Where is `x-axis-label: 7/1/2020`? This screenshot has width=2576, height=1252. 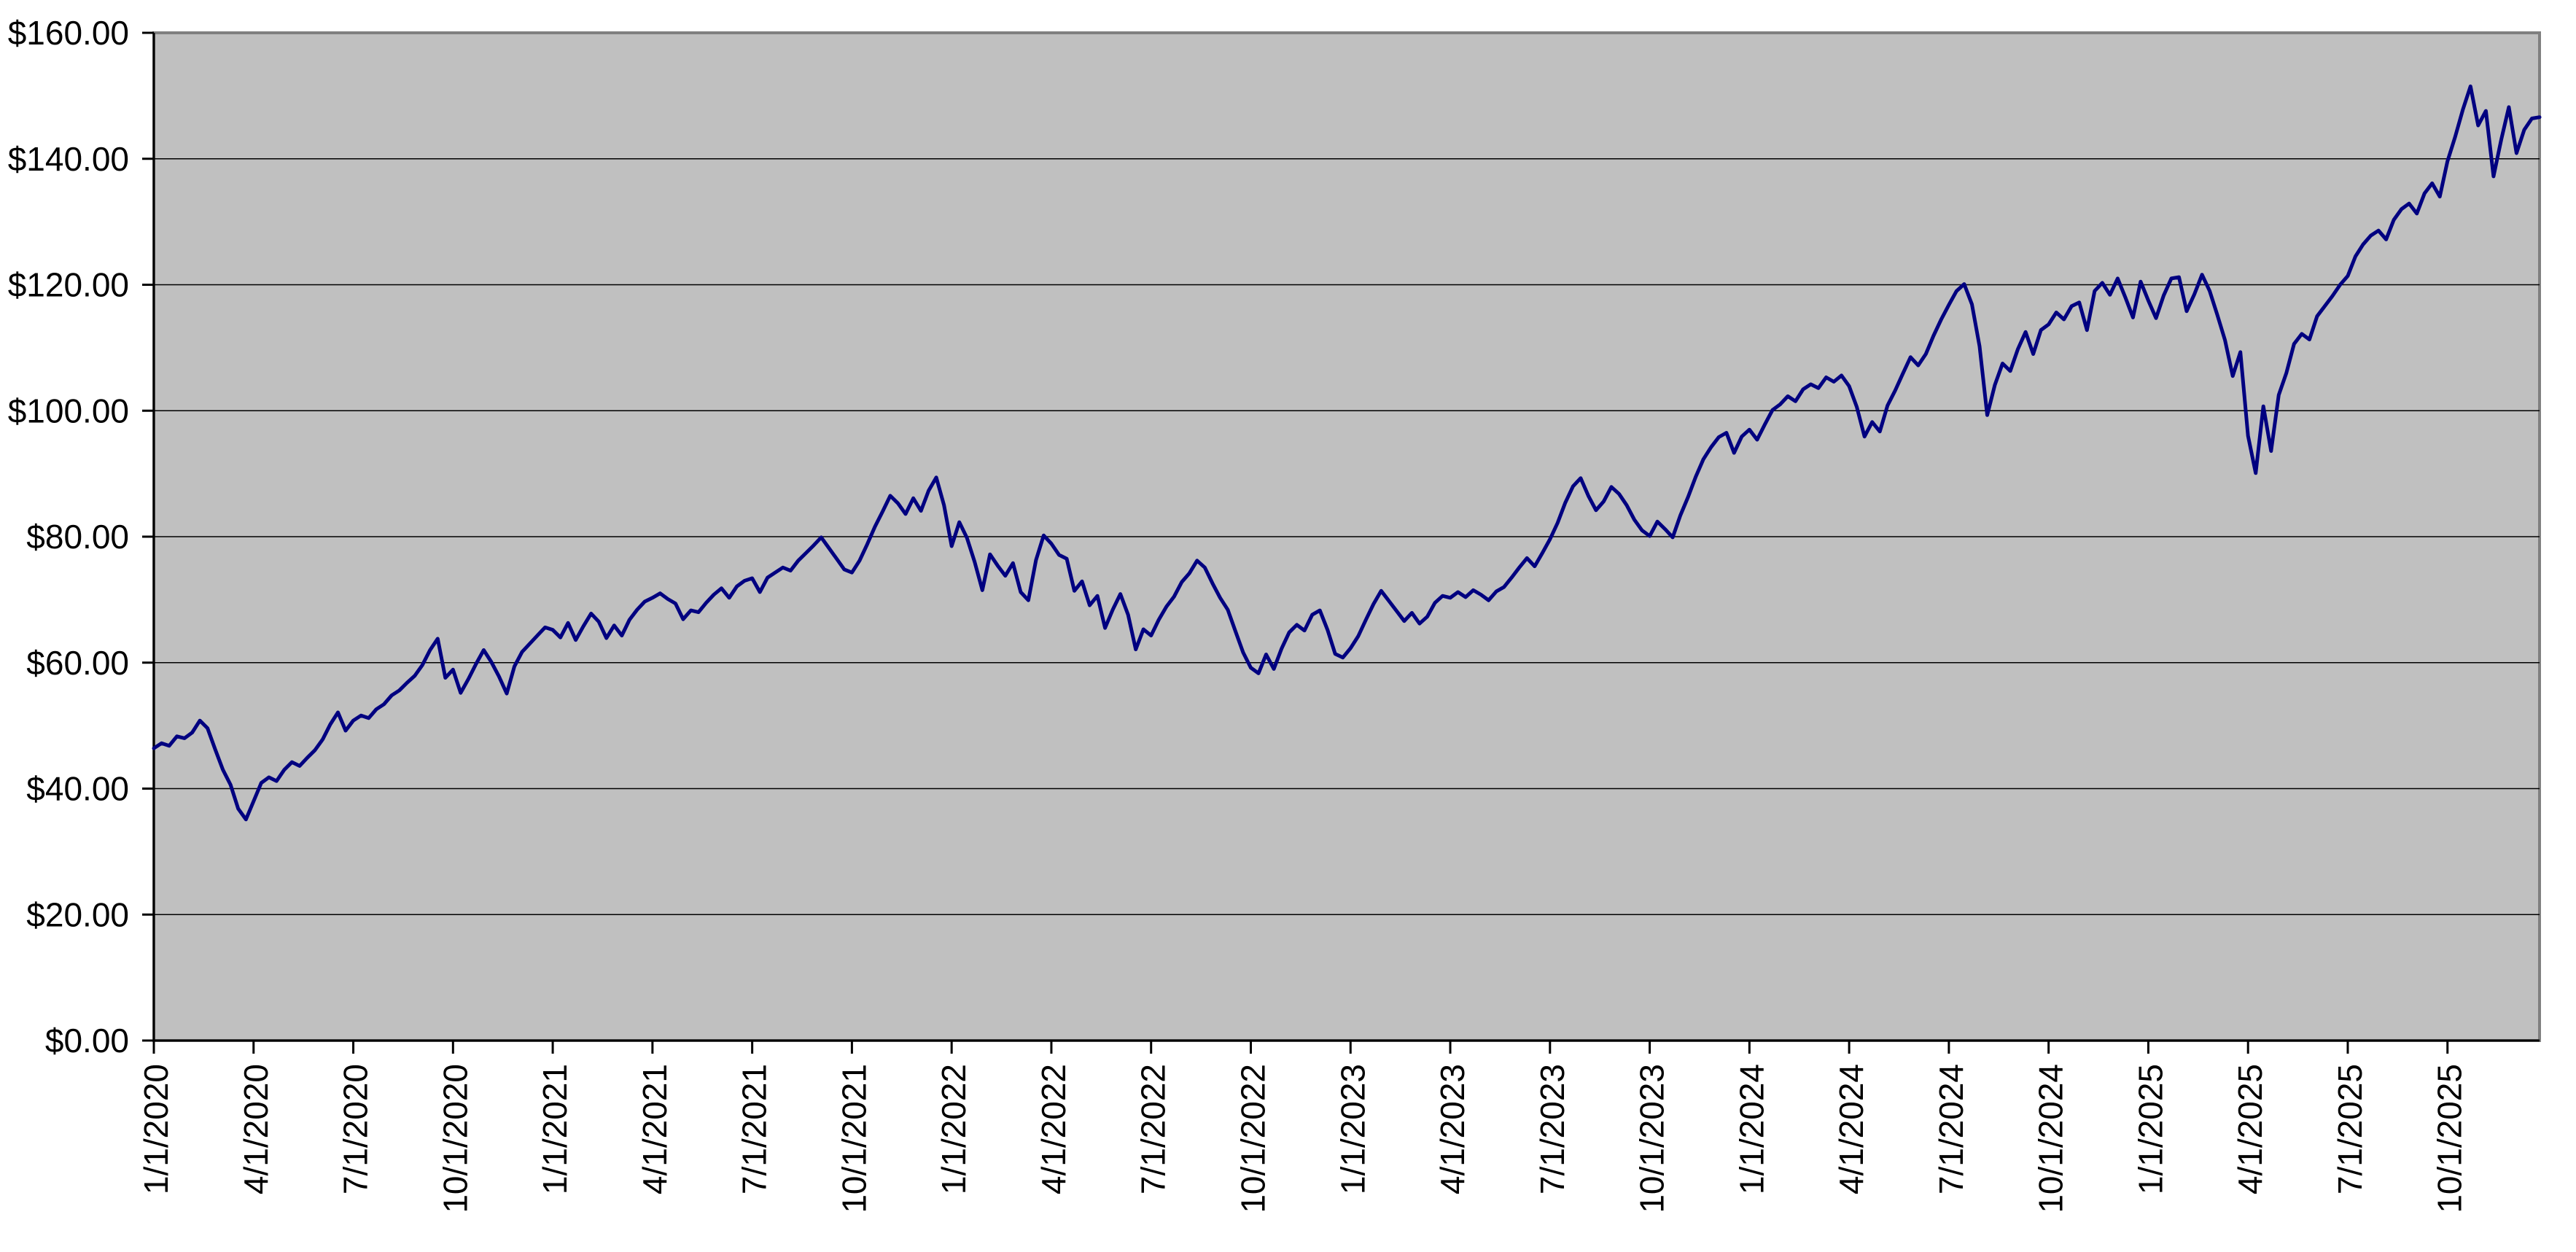
x-axis-label: 7/1/2020 is located at coordinates (356, 1129).